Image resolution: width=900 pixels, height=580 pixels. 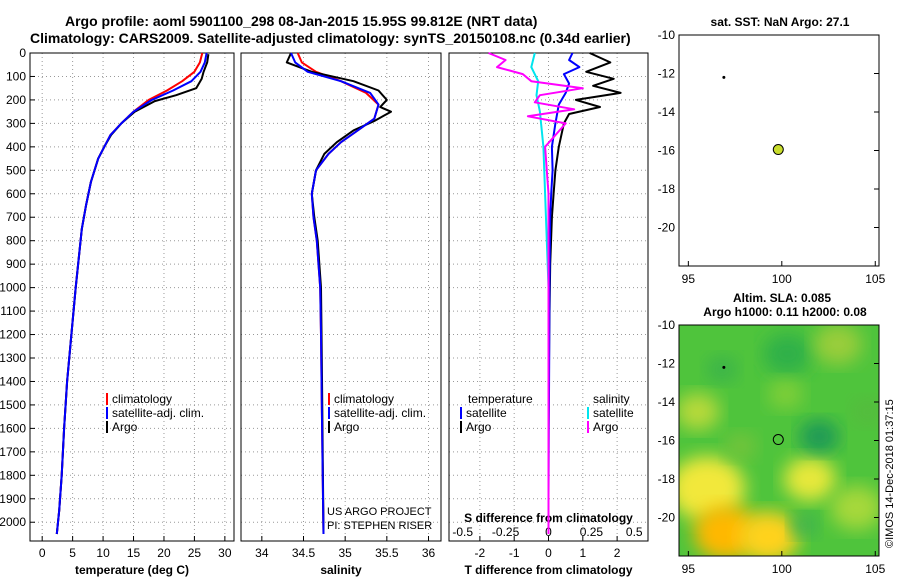 What do you see at coordinates (16, 241) in the screenshot?
I see `y-tick-label: 800` at bounding box center [16, 241].